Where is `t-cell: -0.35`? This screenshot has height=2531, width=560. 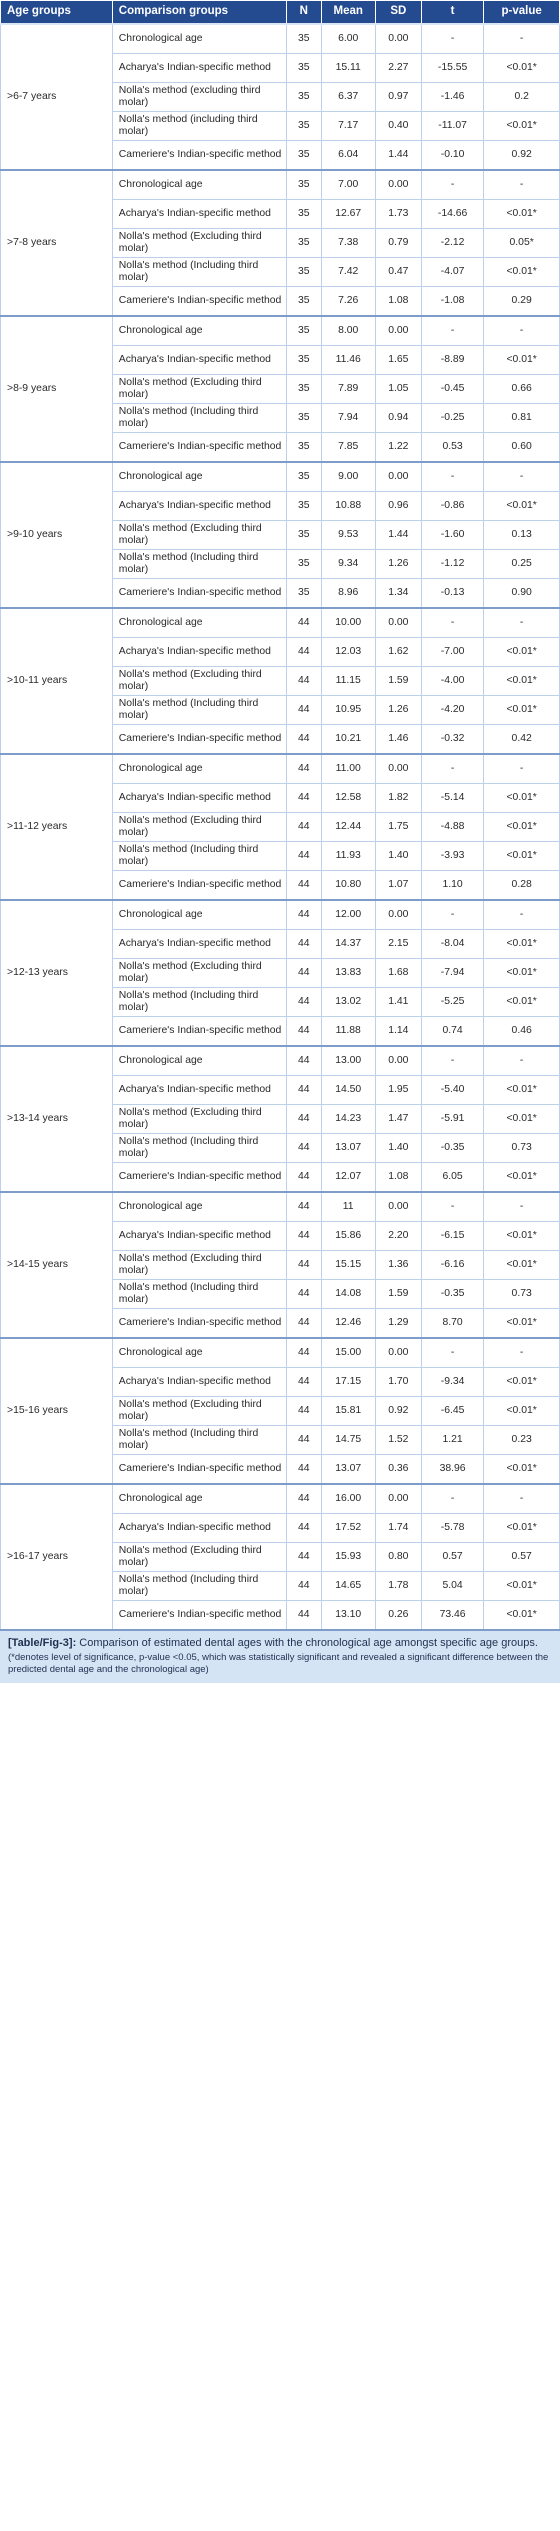 t-cell: -0.35 is located at coordinates (452, 1148).